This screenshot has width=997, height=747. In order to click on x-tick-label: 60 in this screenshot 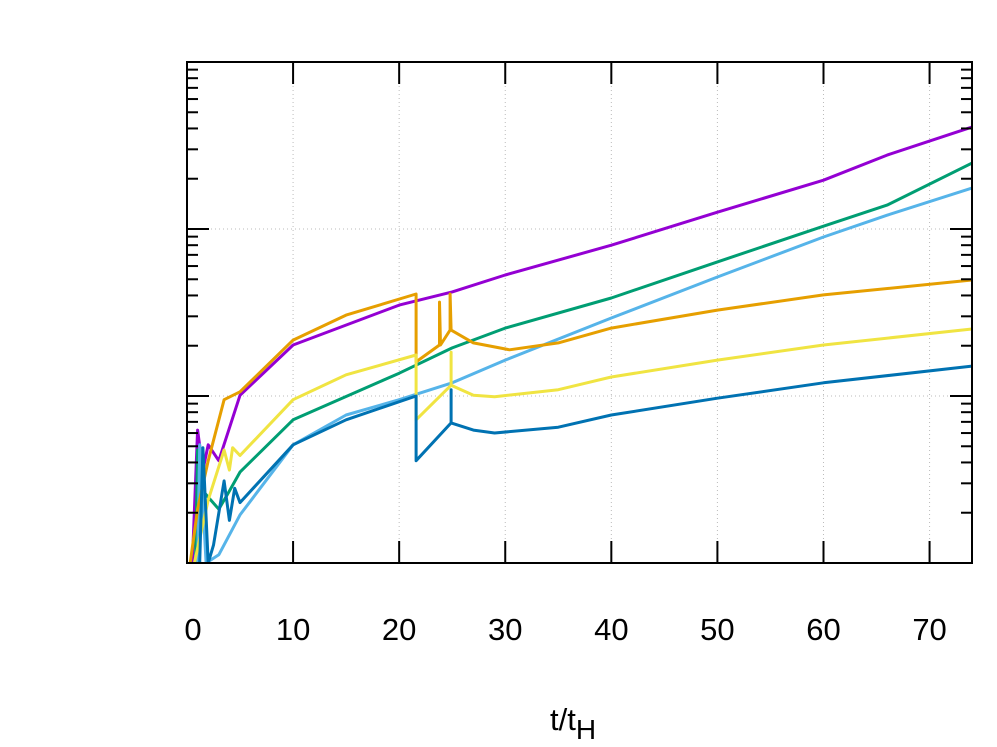, I will do `click(823, 629)`.